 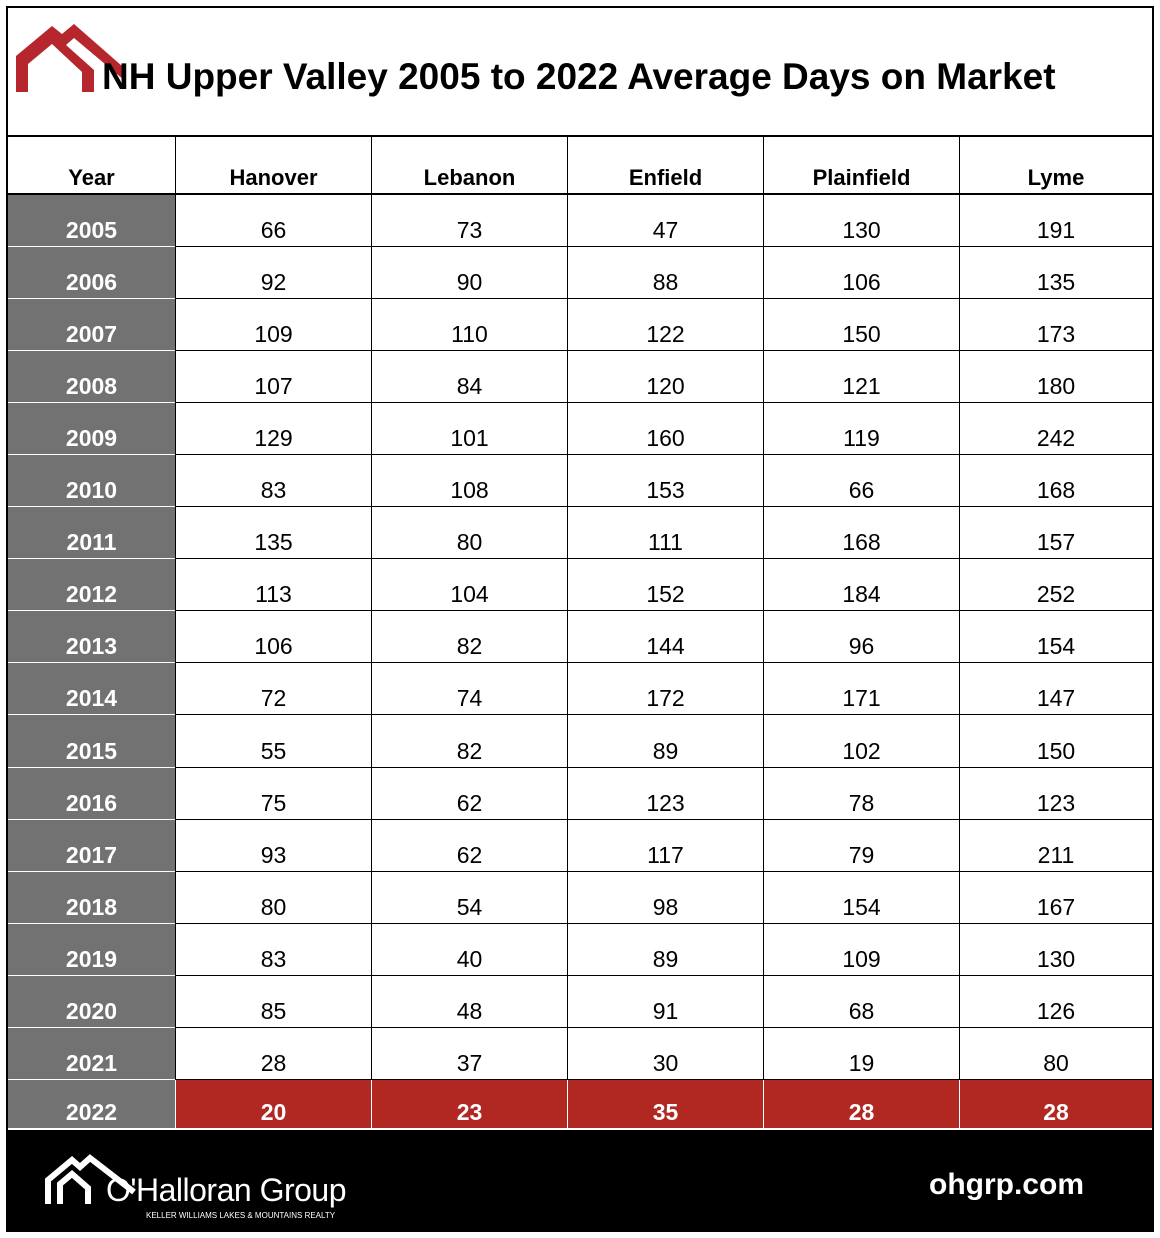 I want to click on value-cell: 104, so click(x=469, y=585).